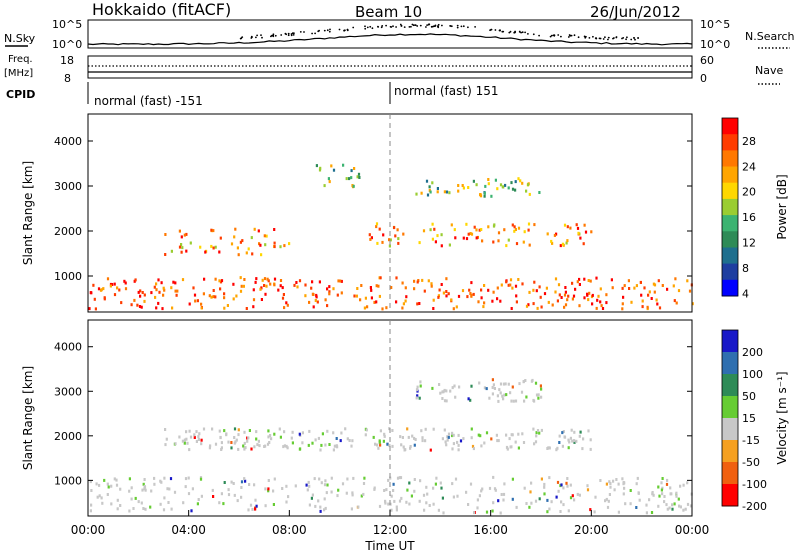 The image size is (800, 554). I want to click on power-colorbar: 28 24 20 16 12 8 4 Power [dB], so click(755, 209).